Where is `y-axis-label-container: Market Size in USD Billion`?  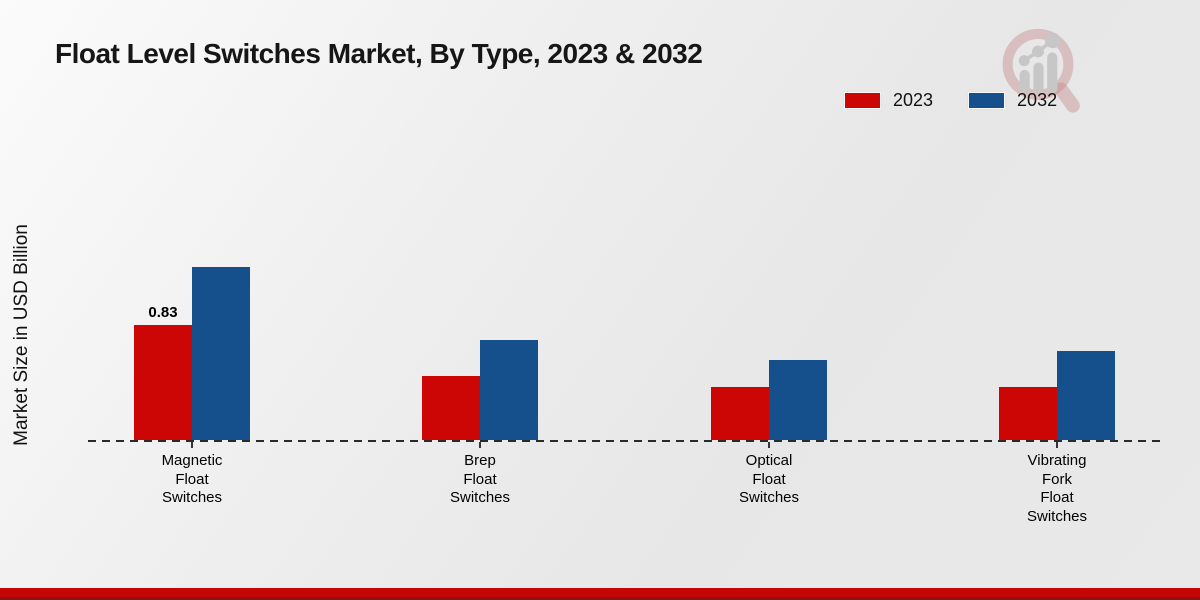
y-axis-label-container: Market Size in USD Billion is located at coordinates (22, 335).